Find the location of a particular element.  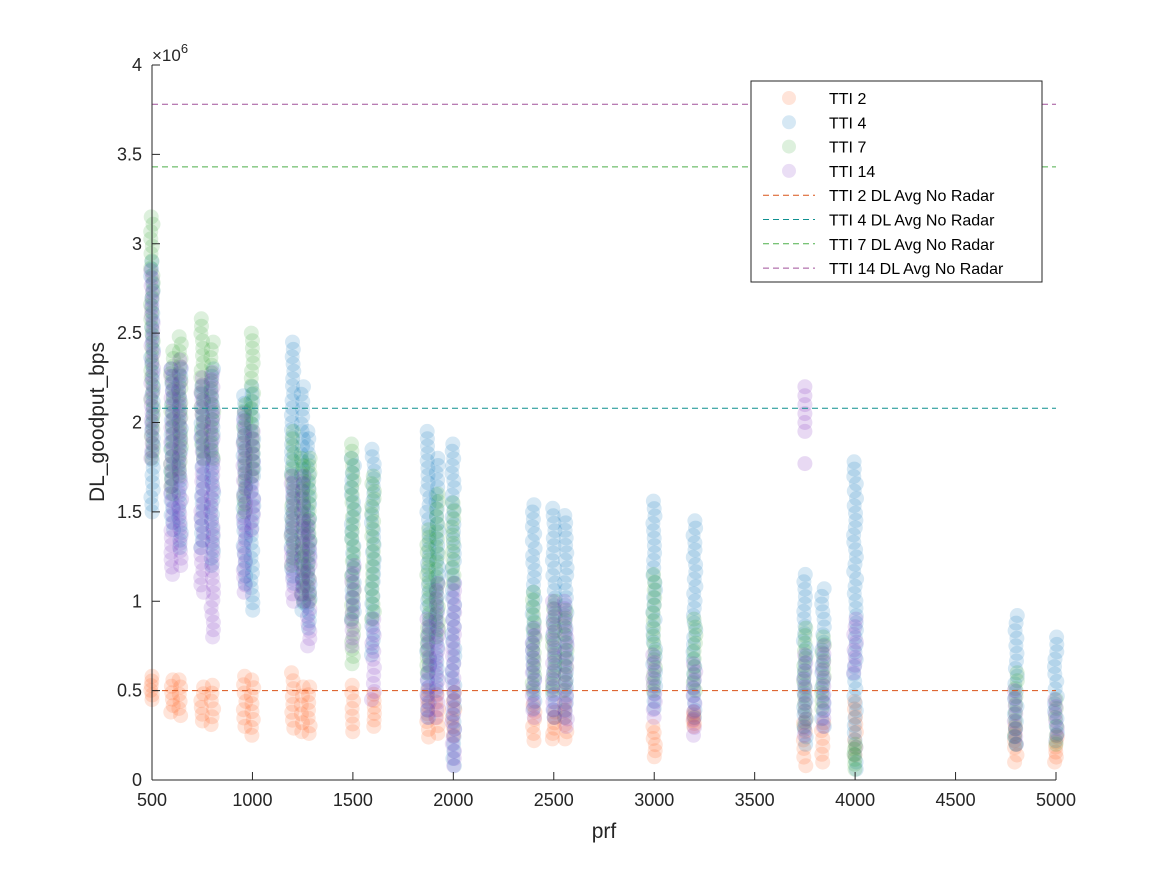

y-tick-label: 2.5 is located at coordinates (129, 333).